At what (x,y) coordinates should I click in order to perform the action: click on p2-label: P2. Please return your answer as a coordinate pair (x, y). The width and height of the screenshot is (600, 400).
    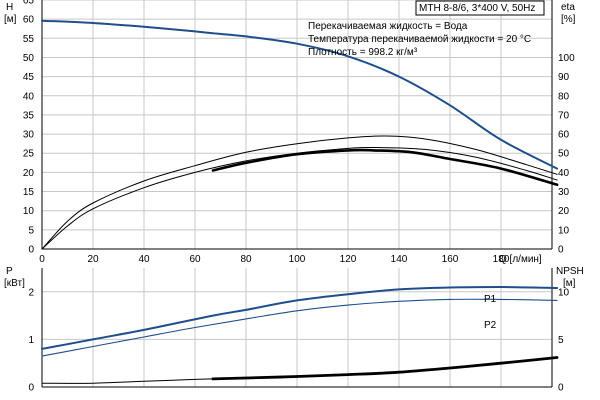
    Looking at the image, I should click on (490, 325).